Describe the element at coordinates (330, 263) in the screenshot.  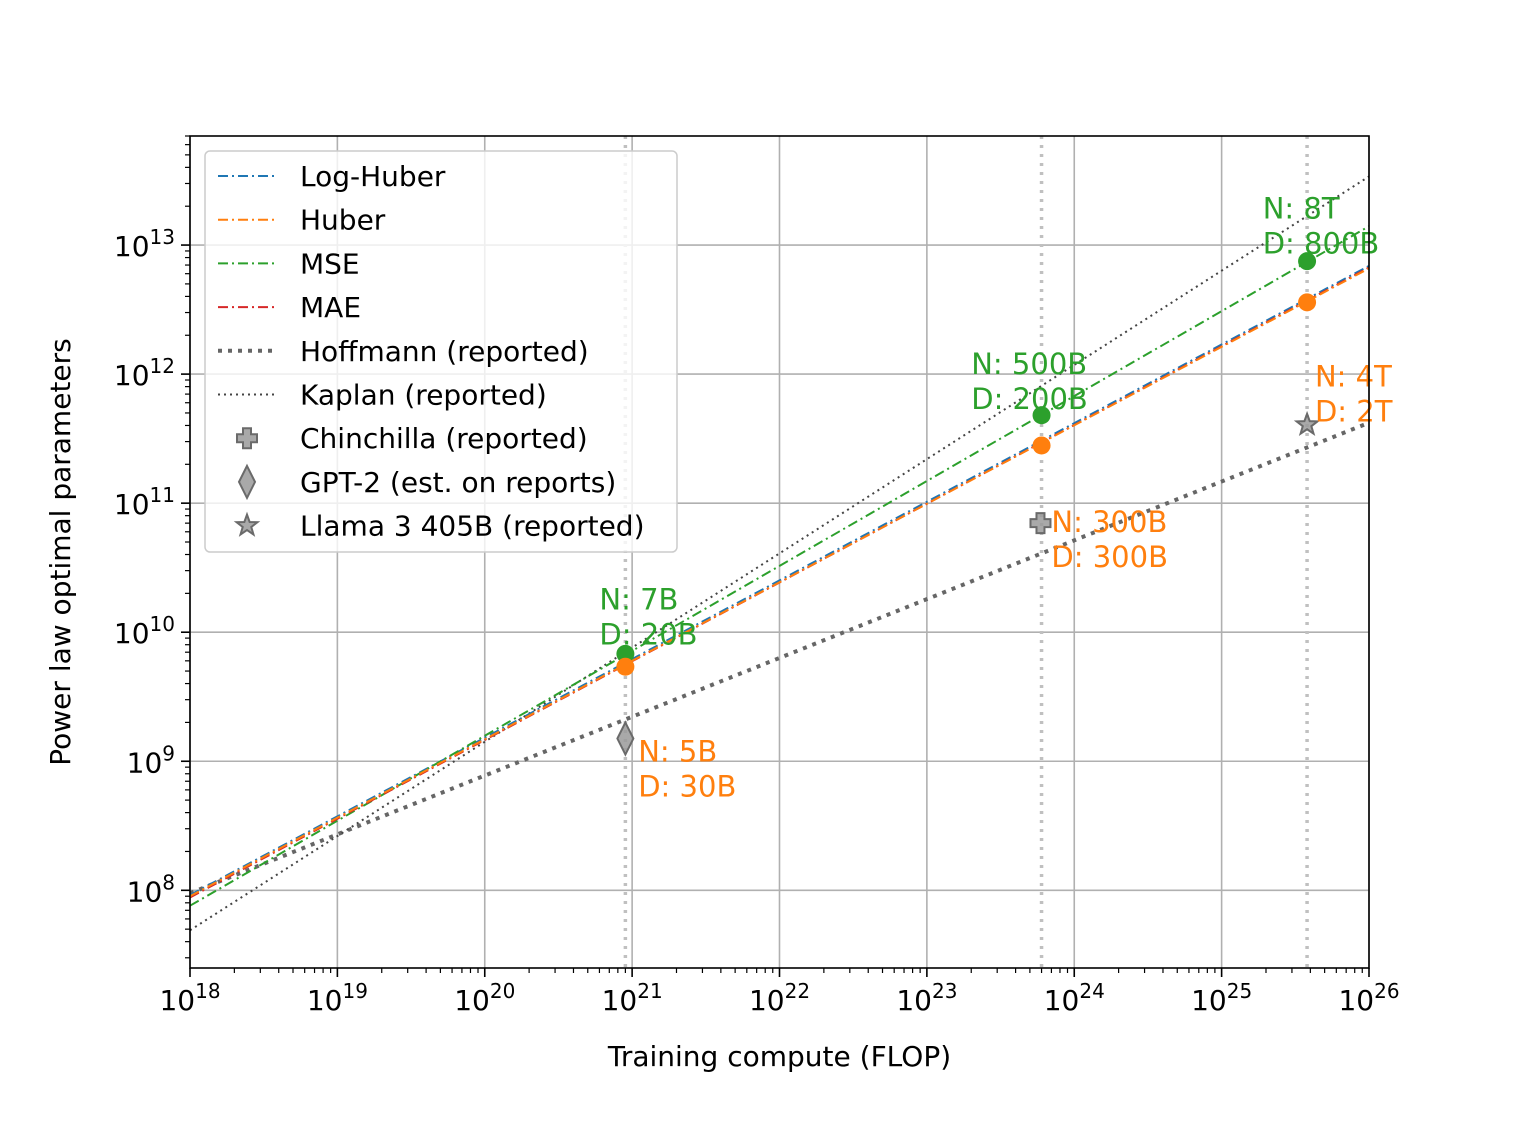
I see `legend-label: MSE` at that location.